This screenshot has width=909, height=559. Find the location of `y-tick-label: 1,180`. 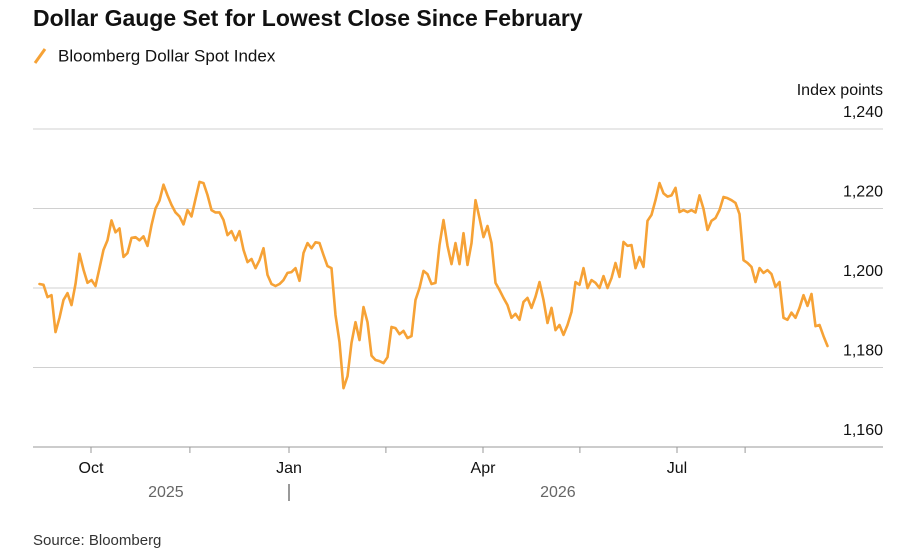

y-tick-label: 1,180 is located at coordinates (863, 351).